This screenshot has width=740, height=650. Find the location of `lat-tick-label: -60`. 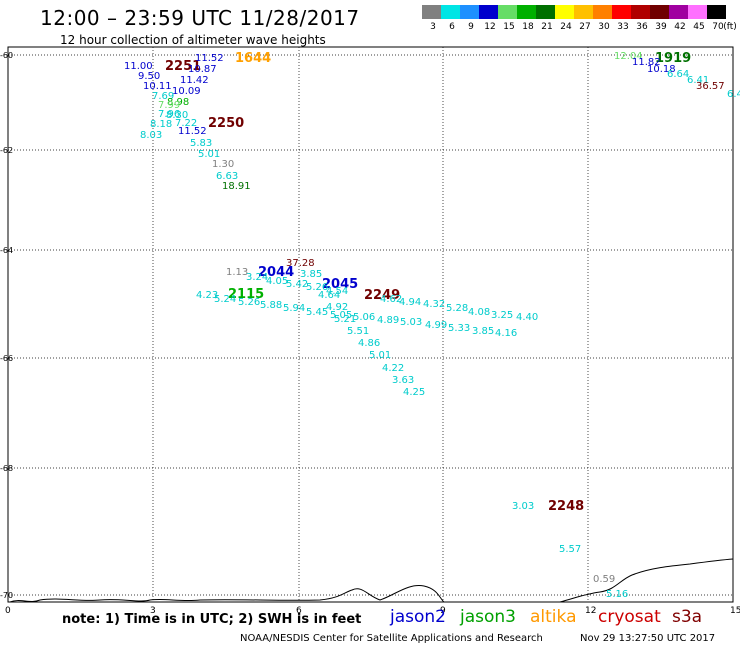

lat-tick-label: -60 is located at coordinates (6, 55).